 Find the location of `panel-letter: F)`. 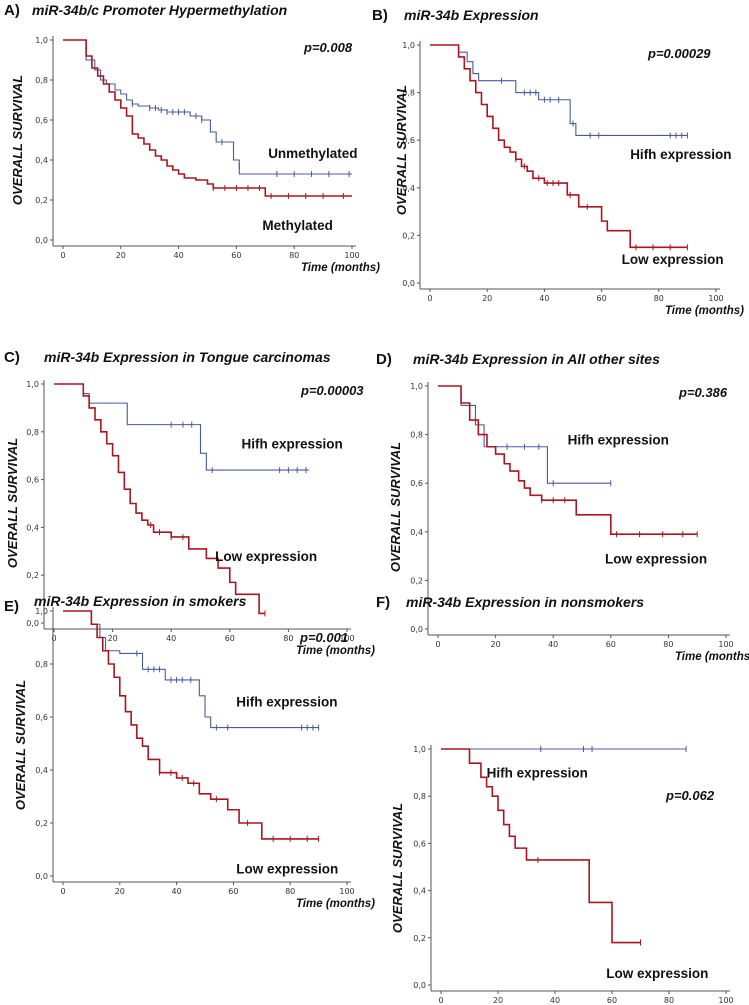

panel-letter: F) is located at coordinates (383, 602).